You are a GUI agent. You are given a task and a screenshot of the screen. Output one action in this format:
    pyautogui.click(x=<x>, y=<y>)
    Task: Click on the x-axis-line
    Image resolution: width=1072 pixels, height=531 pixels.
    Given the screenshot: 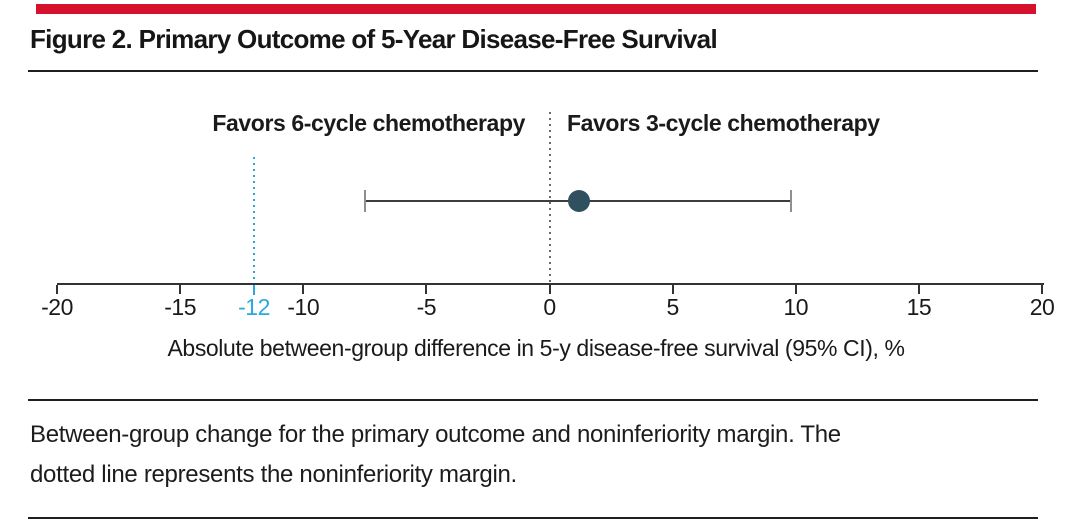 What is the action you would take?
    pyautogui.click(x=550, y=284)
    